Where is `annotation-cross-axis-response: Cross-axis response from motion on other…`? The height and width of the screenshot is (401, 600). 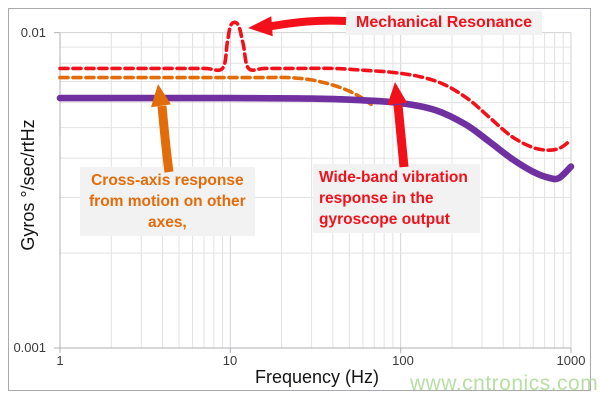
annotation-cross-axis-response: Cross-axis response from motion on other… is located at coordinates (167, 201).